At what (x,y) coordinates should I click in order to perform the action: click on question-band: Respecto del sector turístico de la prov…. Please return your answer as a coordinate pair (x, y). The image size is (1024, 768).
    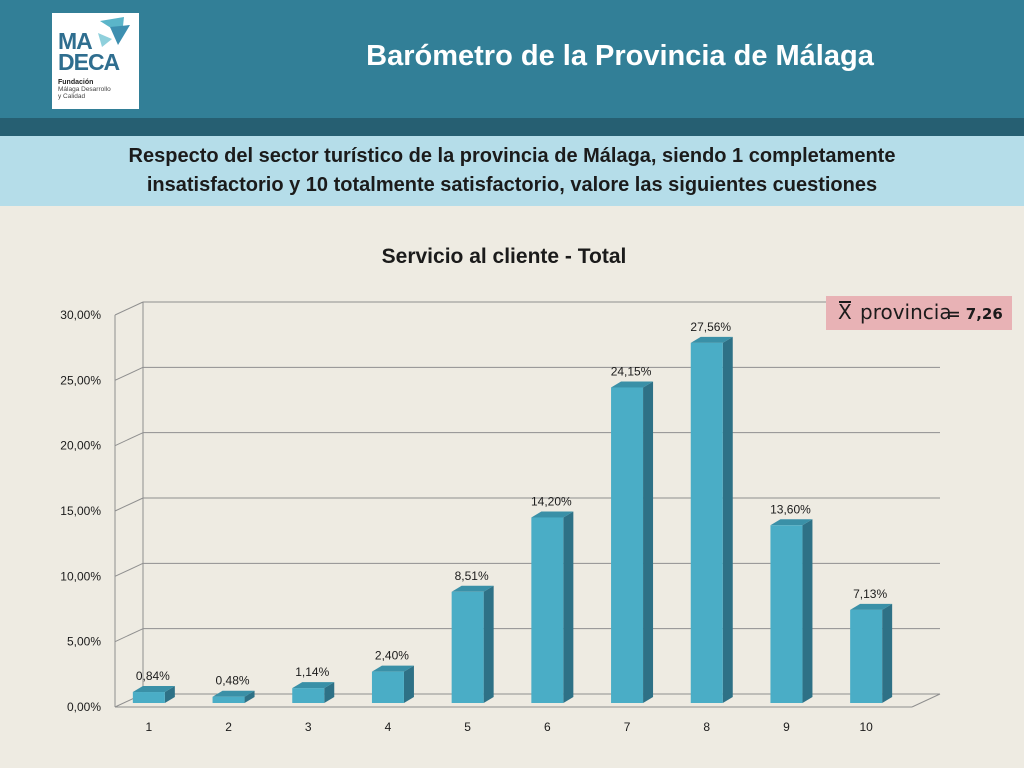
    Looking at the image, I should click on (512, 171).